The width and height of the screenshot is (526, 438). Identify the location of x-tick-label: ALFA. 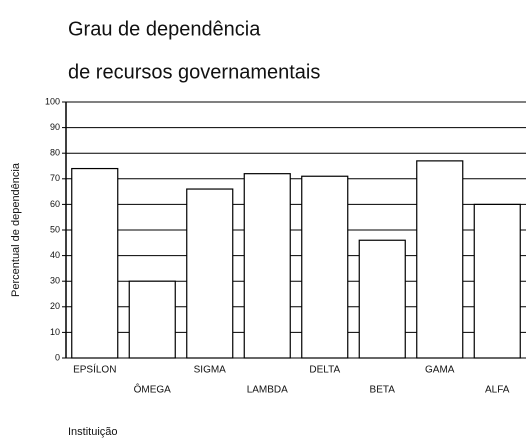
(497, 390).